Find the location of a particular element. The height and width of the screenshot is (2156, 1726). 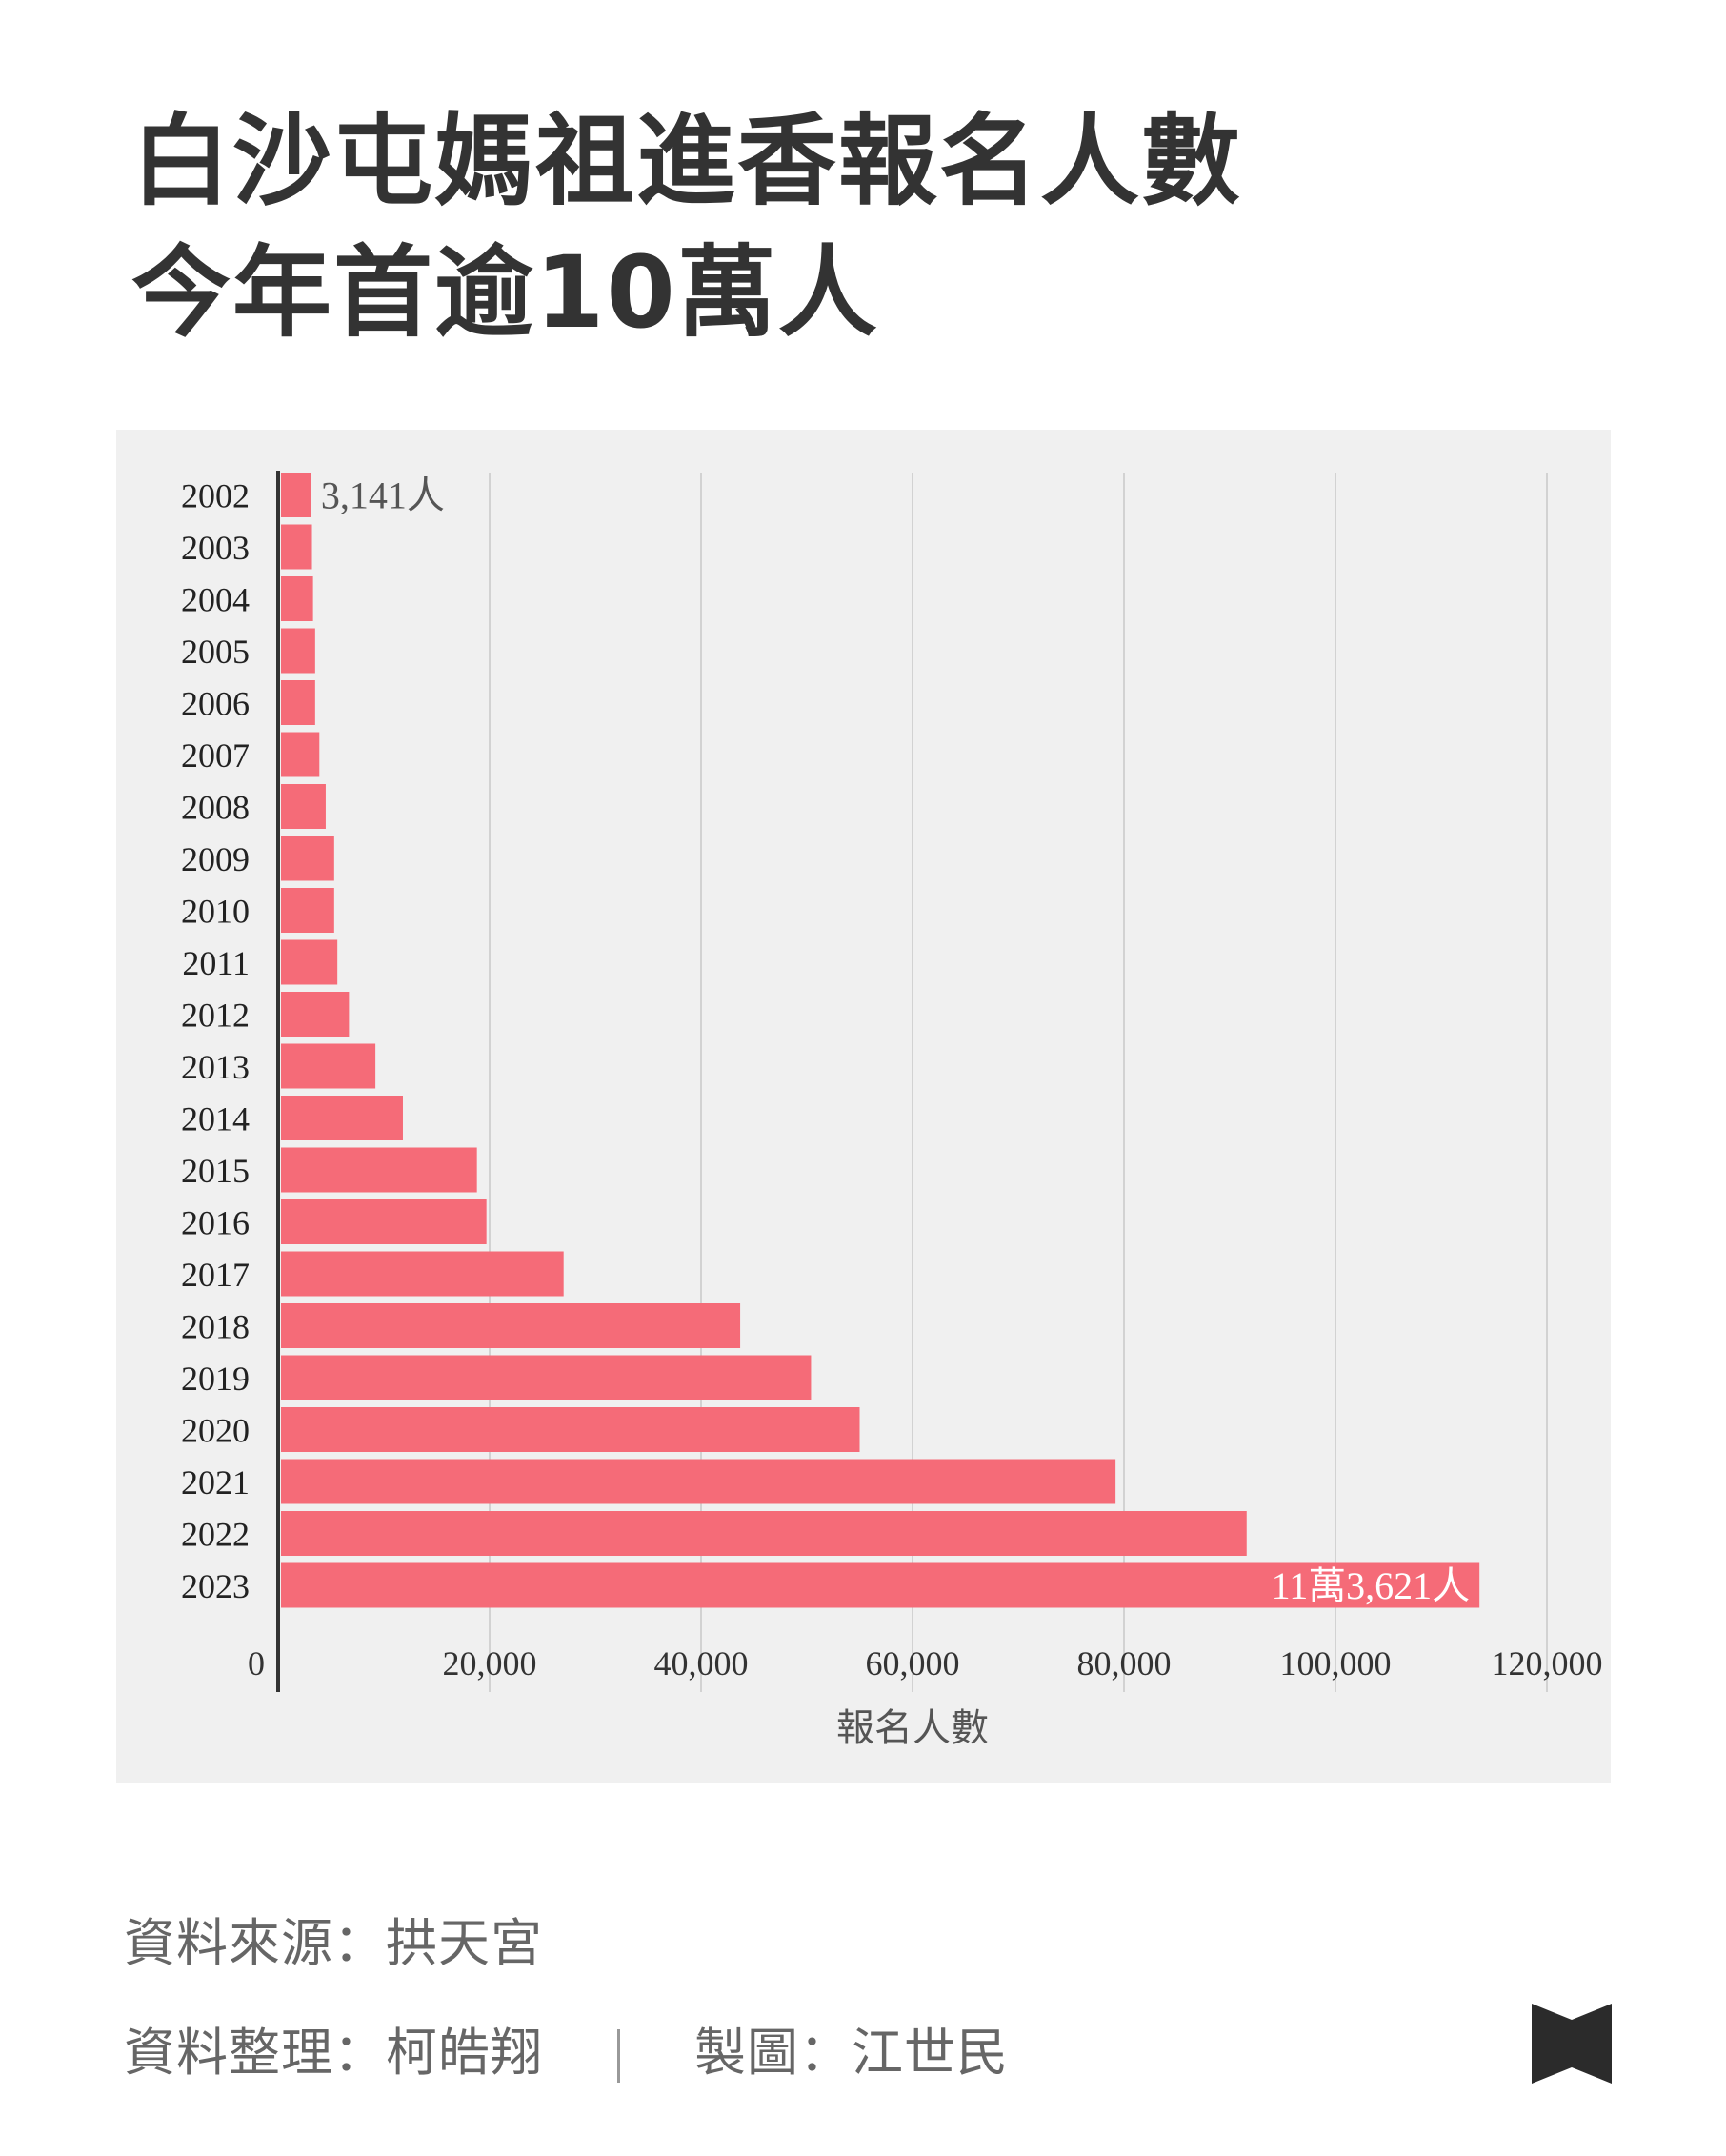

y-tick-label: 2021 is located at coordinates (216, 1482).